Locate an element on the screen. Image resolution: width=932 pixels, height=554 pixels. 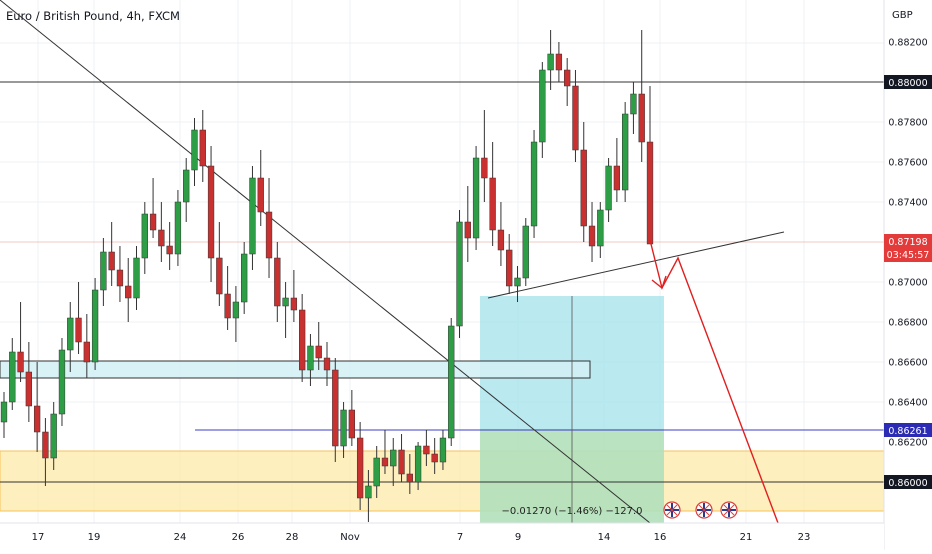
x-tick-label: 21 is located at coordinates (746, 537).